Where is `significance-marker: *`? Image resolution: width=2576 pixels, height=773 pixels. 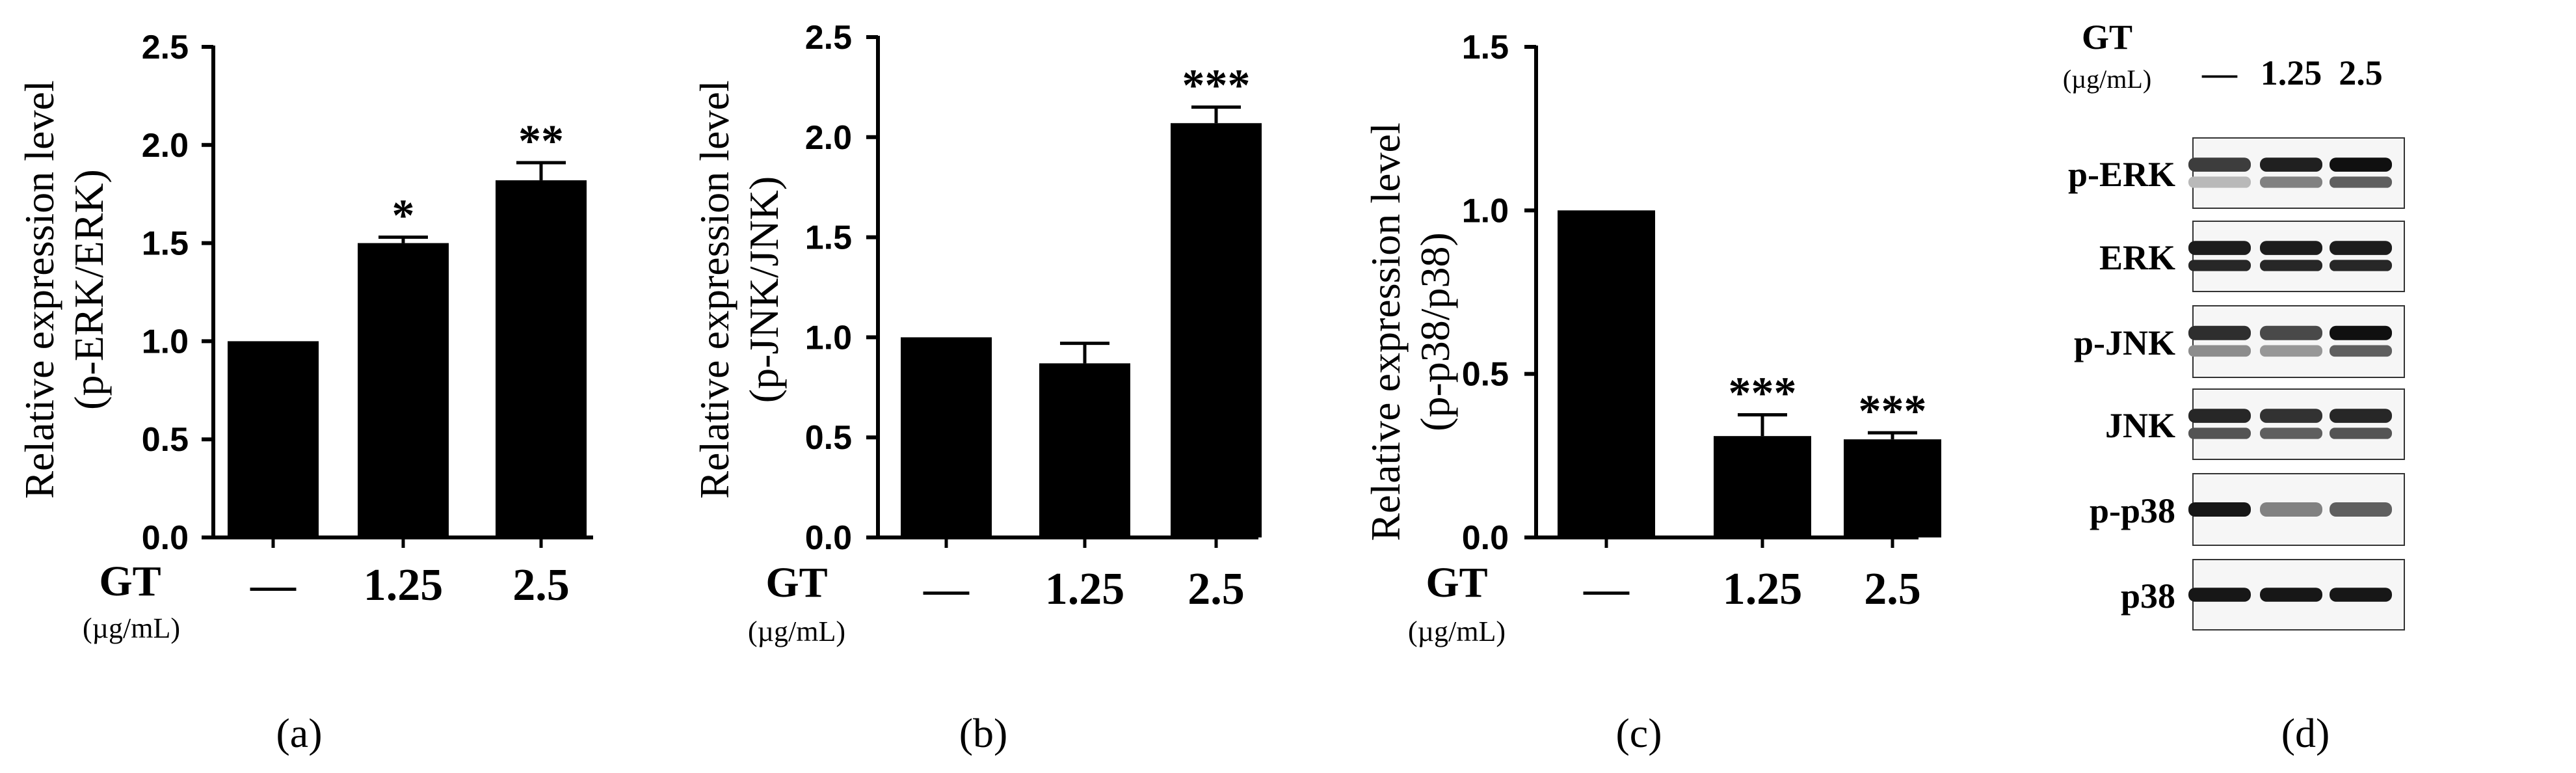 significance-marker: * is located at coordinates (403, 216).